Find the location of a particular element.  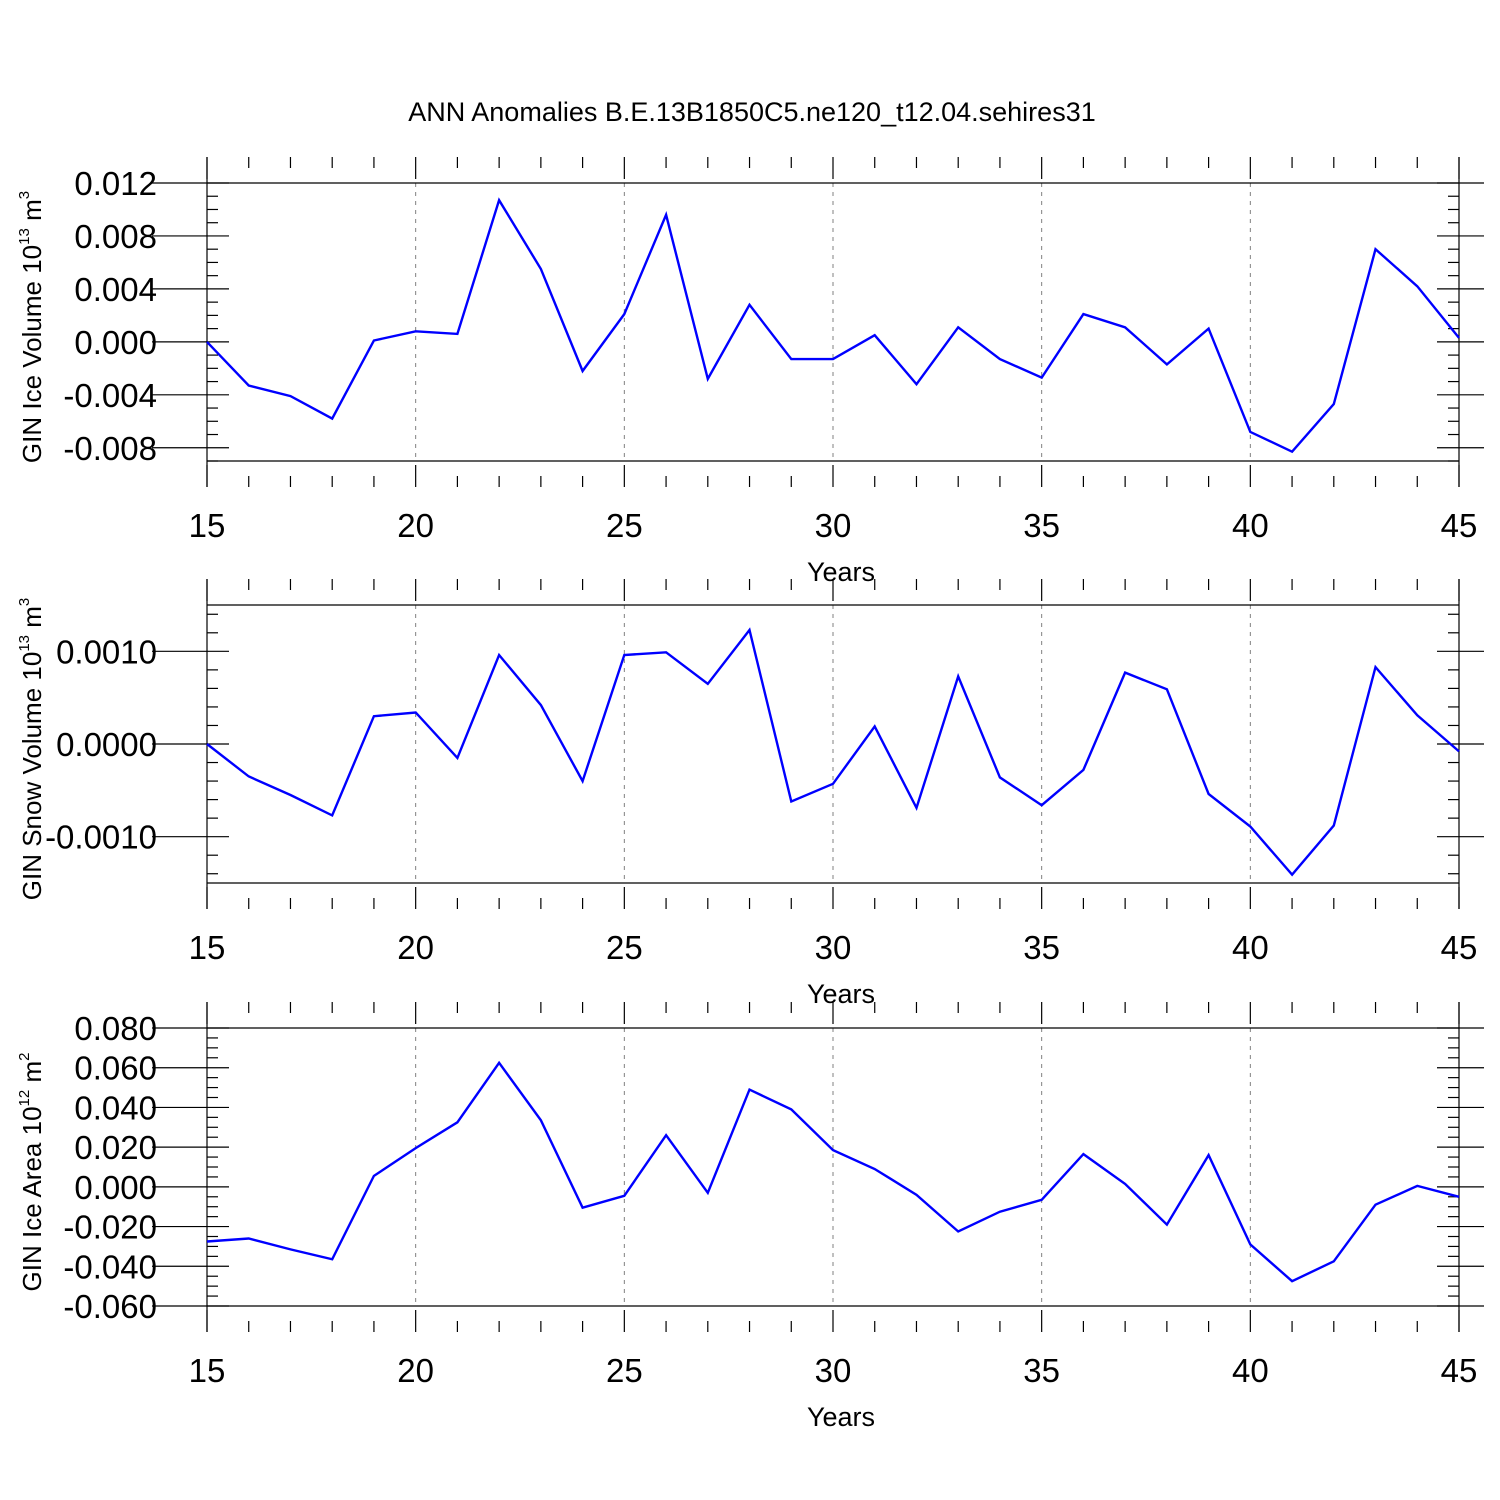

y-tick-label: 0.008 is located at coordinates (115, 236).